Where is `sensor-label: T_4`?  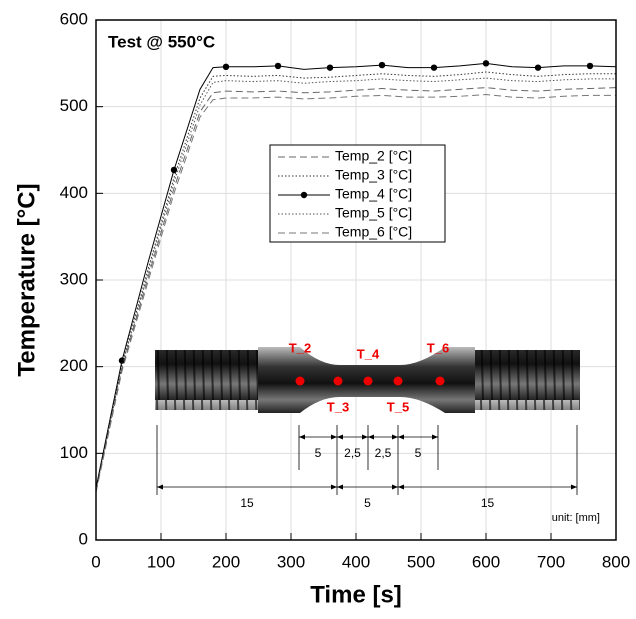
sensor-label: T_4 is located at coordinates (368, 353).